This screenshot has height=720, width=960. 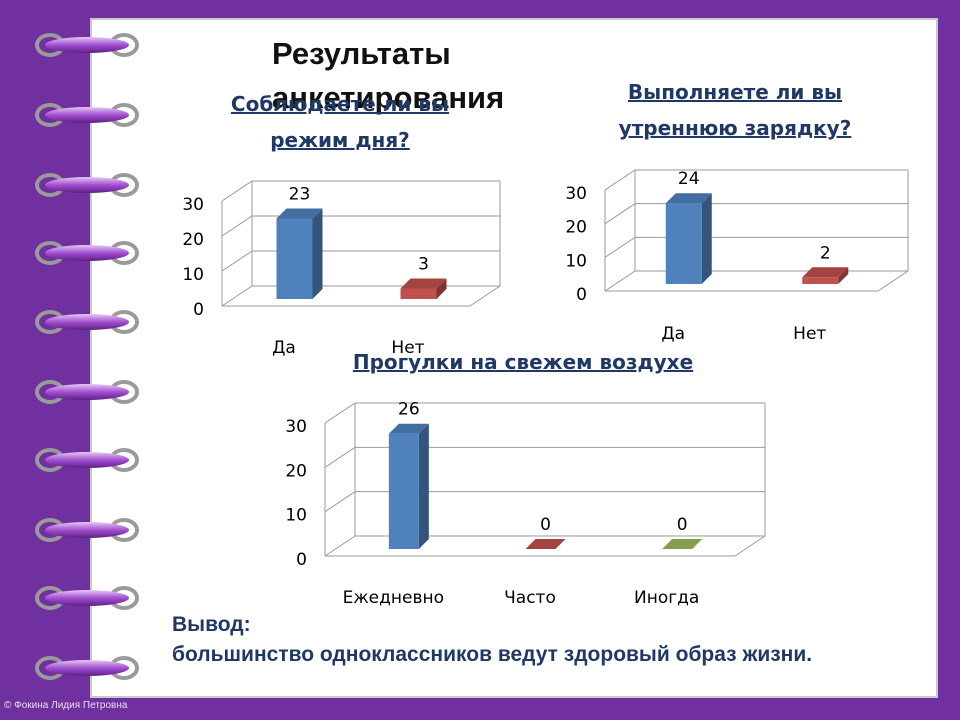 I want to click on chart-title: Выполняете ли вы утреннюю зарядку?, so click(x=735, y=110).